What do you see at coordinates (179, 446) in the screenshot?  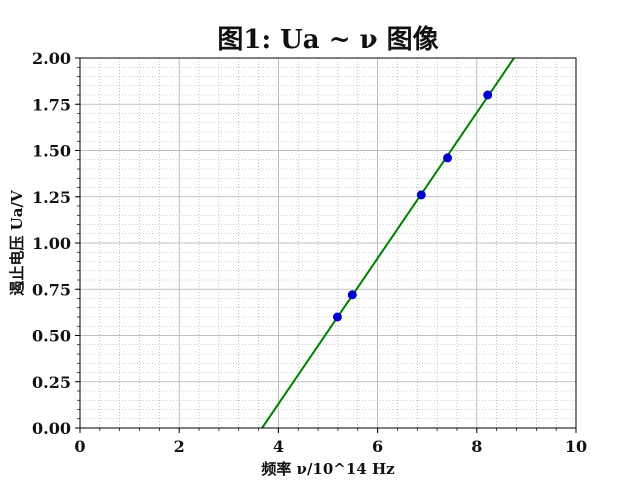 I see `x-tick-label: 2` at bounding box center [179, 446].